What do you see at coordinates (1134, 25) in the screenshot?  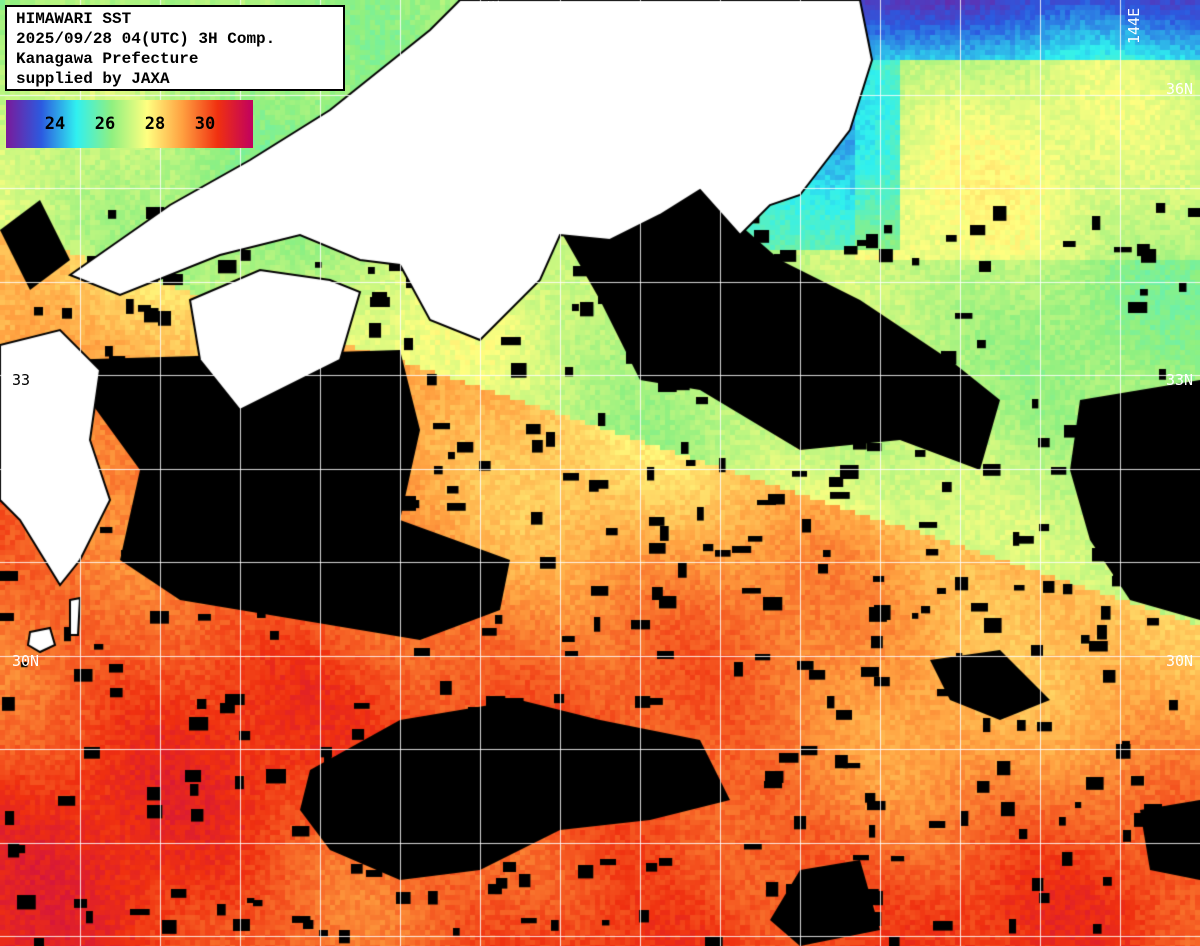 I see `lon-label-144e: 144E` at bounding box center [1134, 25].